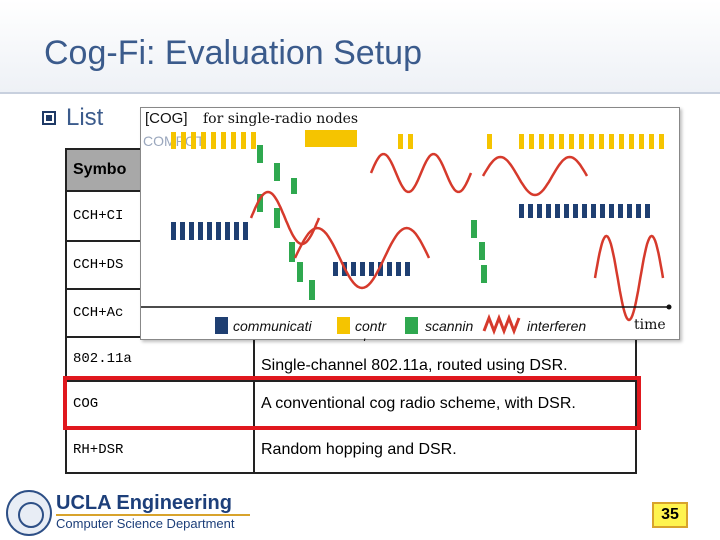 The width and height of the screenshot is (720, 540). What do you see at coordinates (534, 338) in the screenshot?
I see `legend-sub-interference: ce` at bounding box center [534, 338].